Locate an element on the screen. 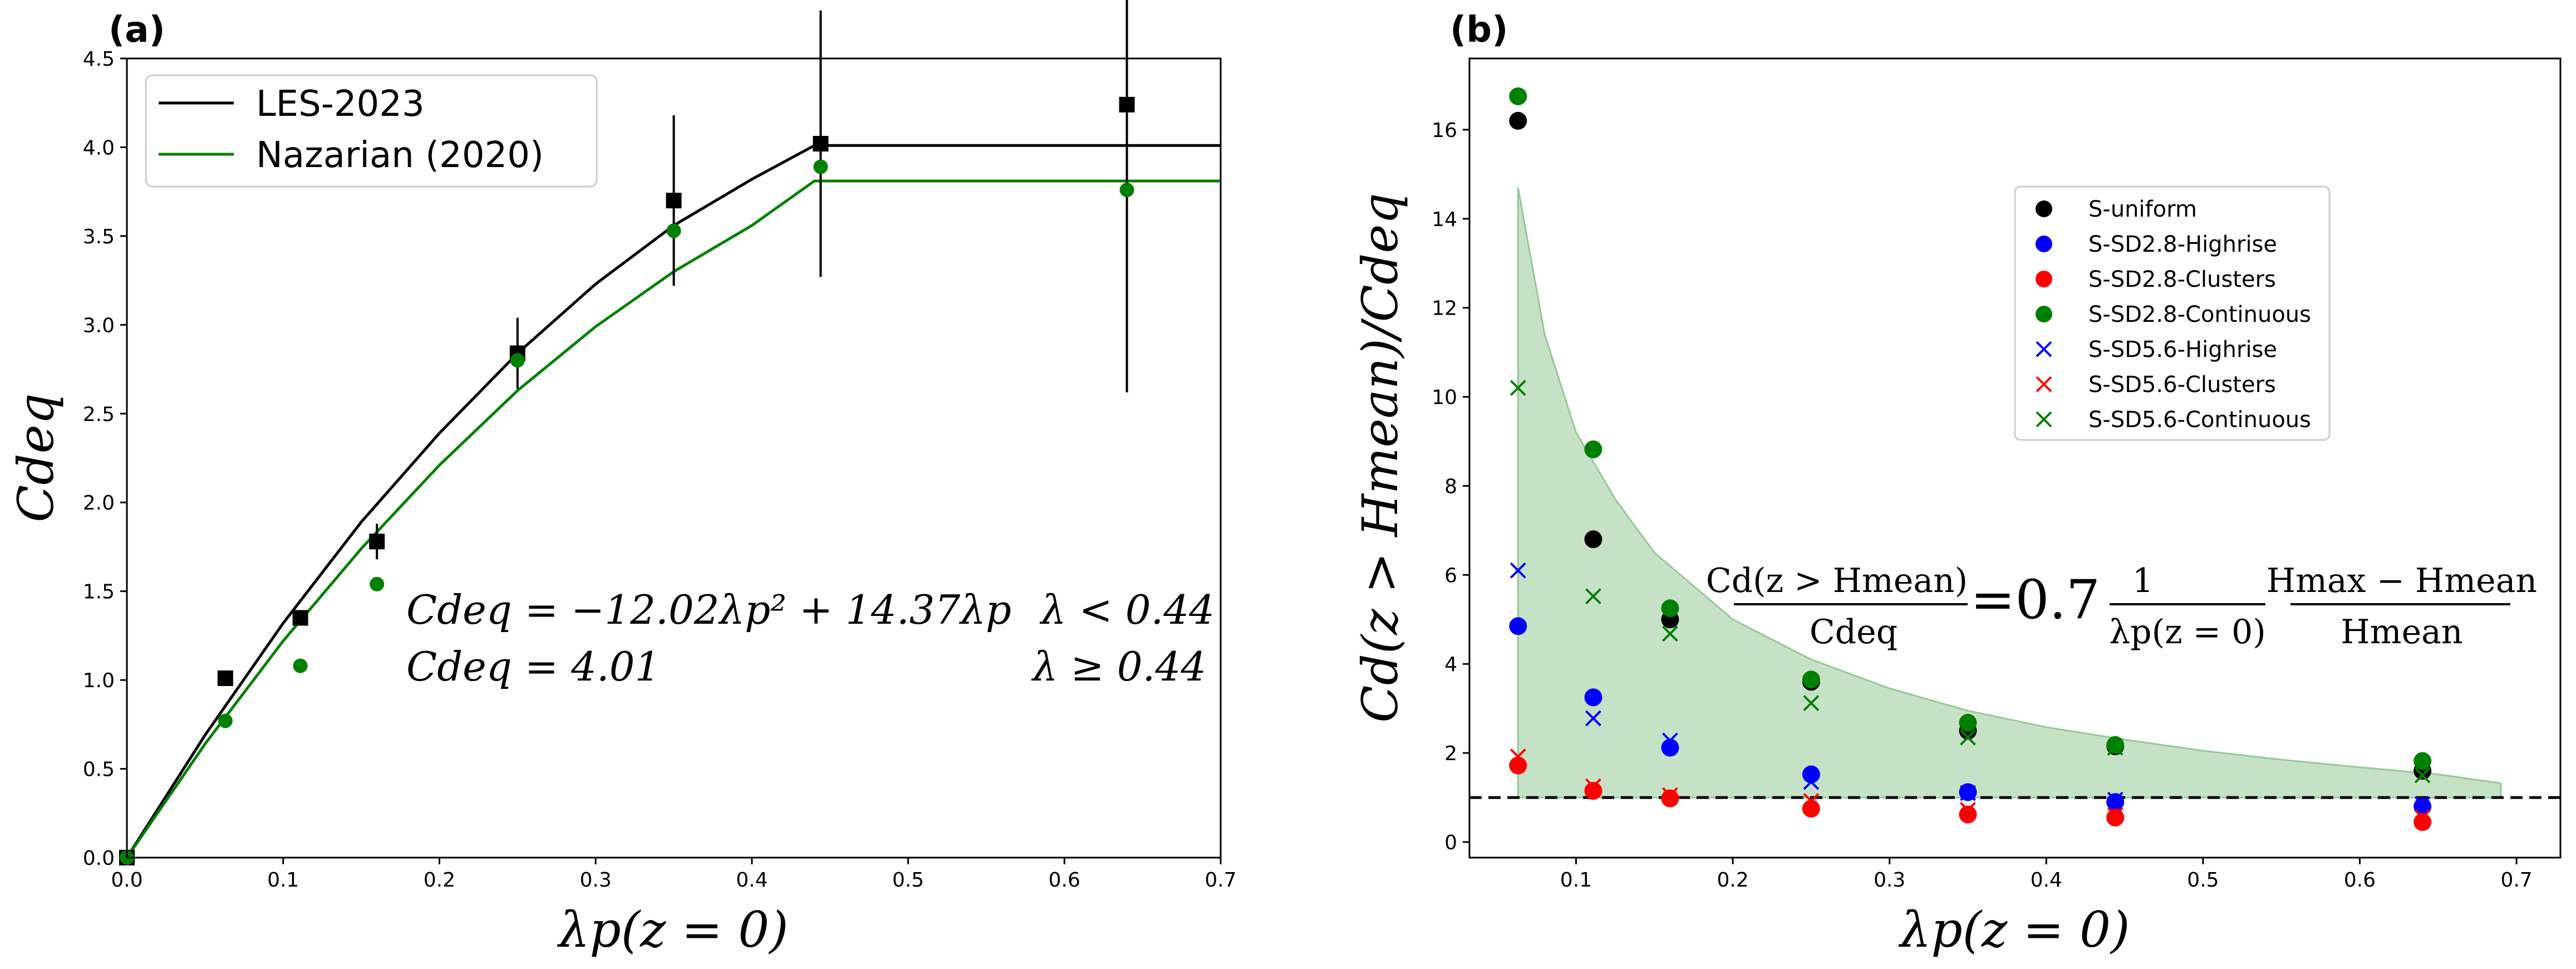 The height and width of the screenshot is (969, 2576). panel-b-xtick-label: 0.3 is located at coordinates (1889, 880).